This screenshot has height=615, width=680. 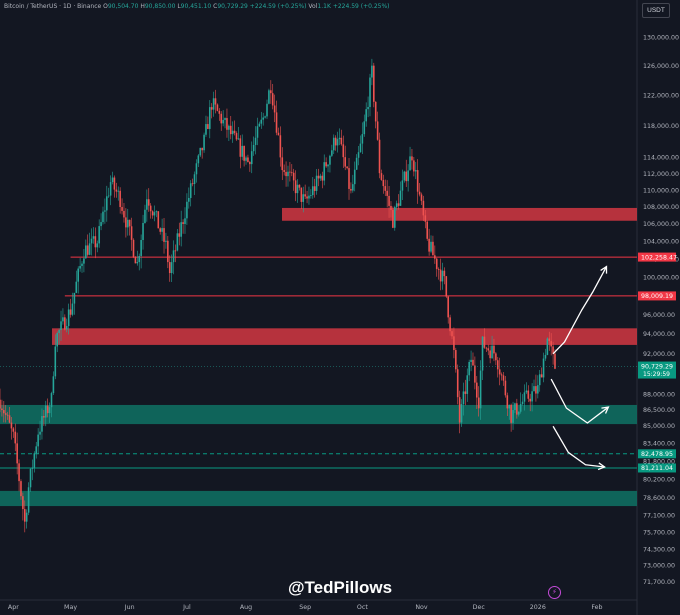 I want to click on scenario-arrow-bearish-bounce, so click(x=579, y=401).